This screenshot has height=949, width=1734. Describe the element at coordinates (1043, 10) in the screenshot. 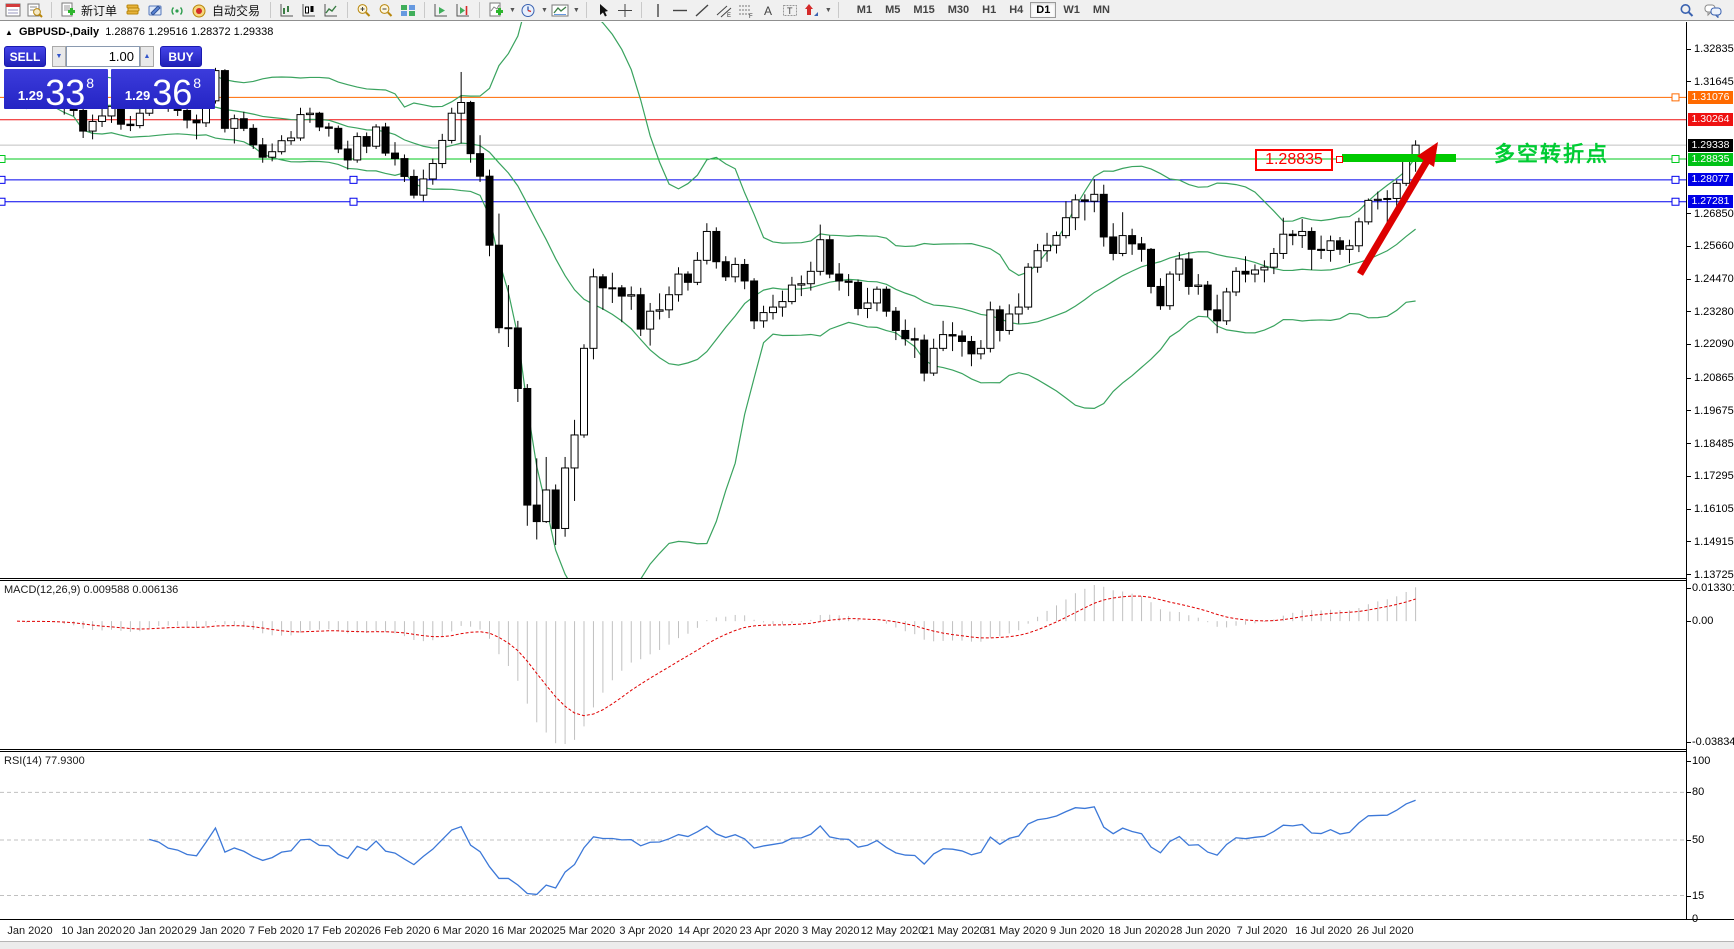

I see `timeframe-button-D1: D1` at that location.